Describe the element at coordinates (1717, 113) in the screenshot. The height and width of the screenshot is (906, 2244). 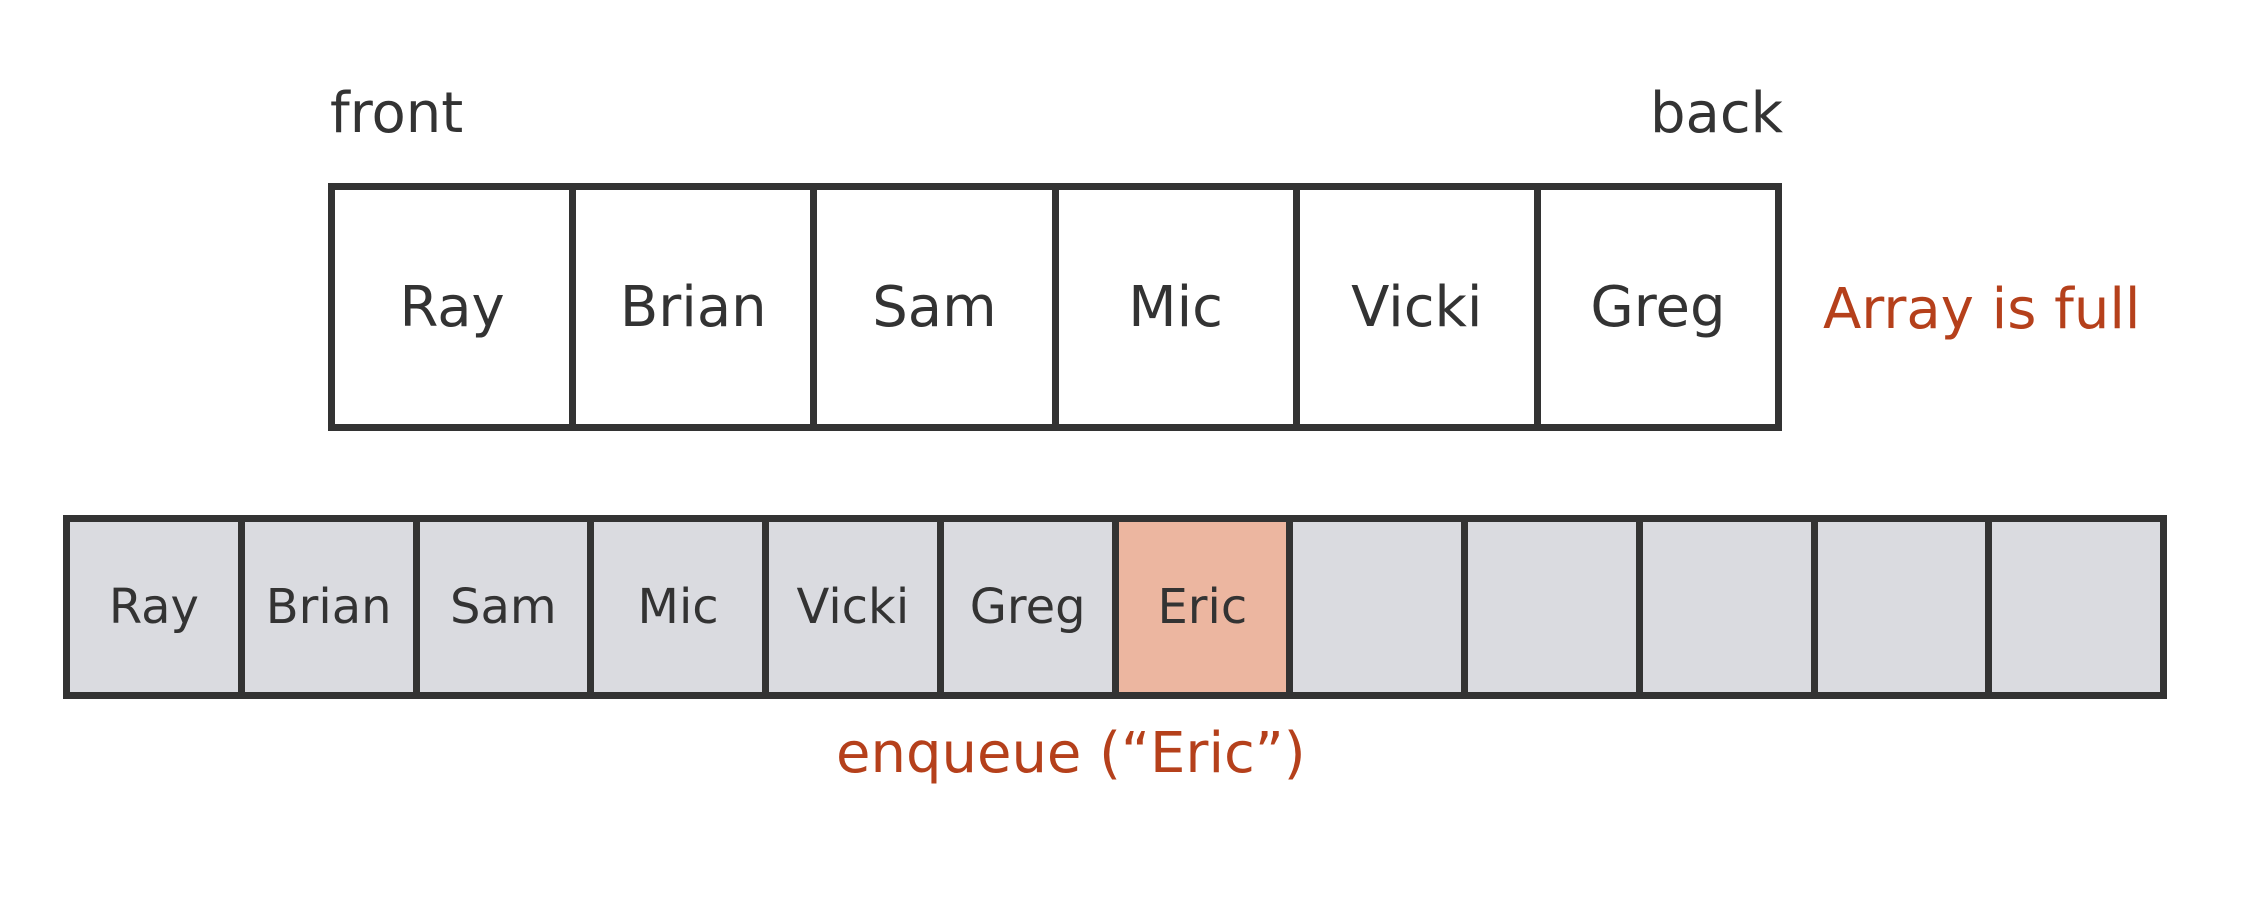
I see `back-label: back` at that location.